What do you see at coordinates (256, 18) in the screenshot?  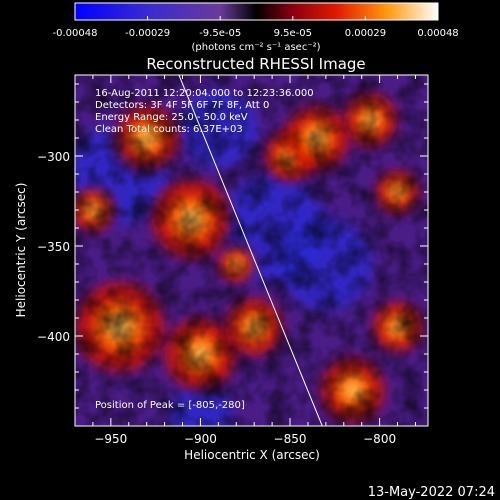 I see `colorbar-ticks` at bounding box center [256, 18].